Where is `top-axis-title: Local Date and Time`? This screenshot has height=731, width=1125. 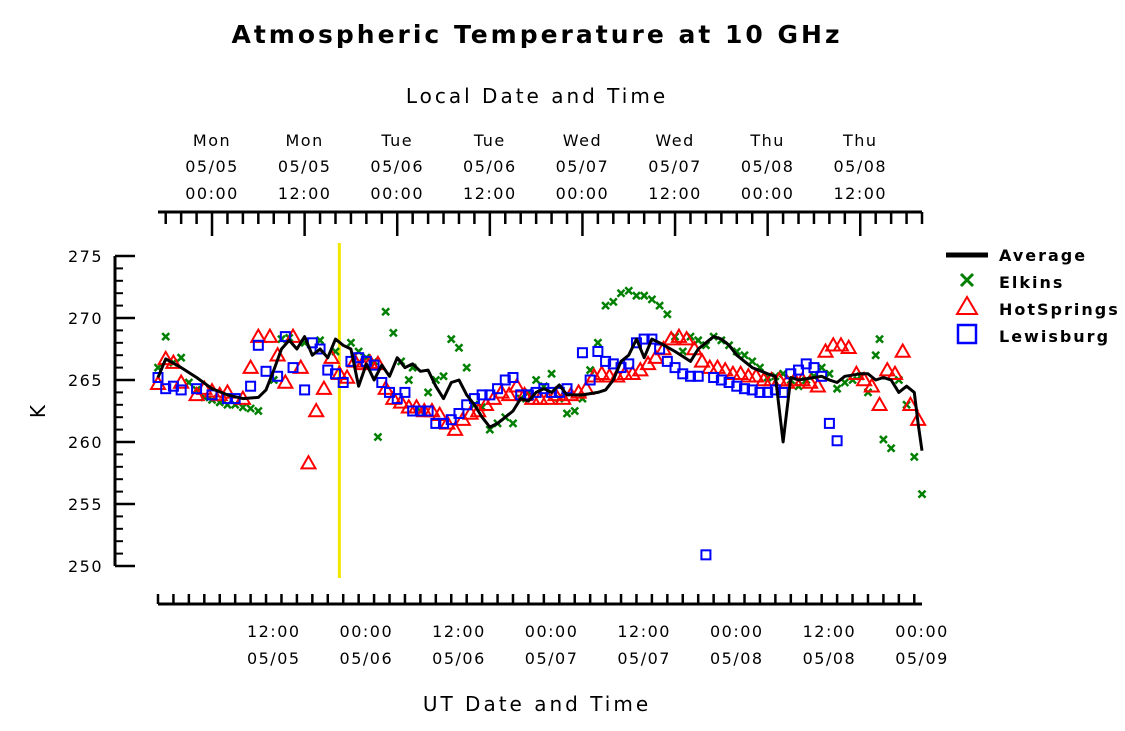 top-axis-title: Local Date and Time is located at coordinates (537, 96).